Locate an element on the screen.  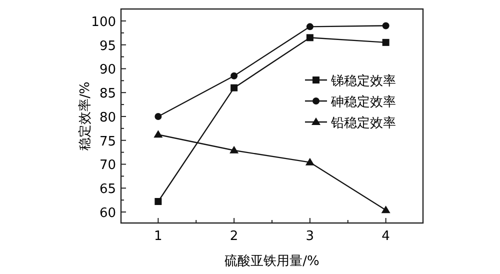
legend-label: 锑稳定效率 is located at coordinates (363, 81).